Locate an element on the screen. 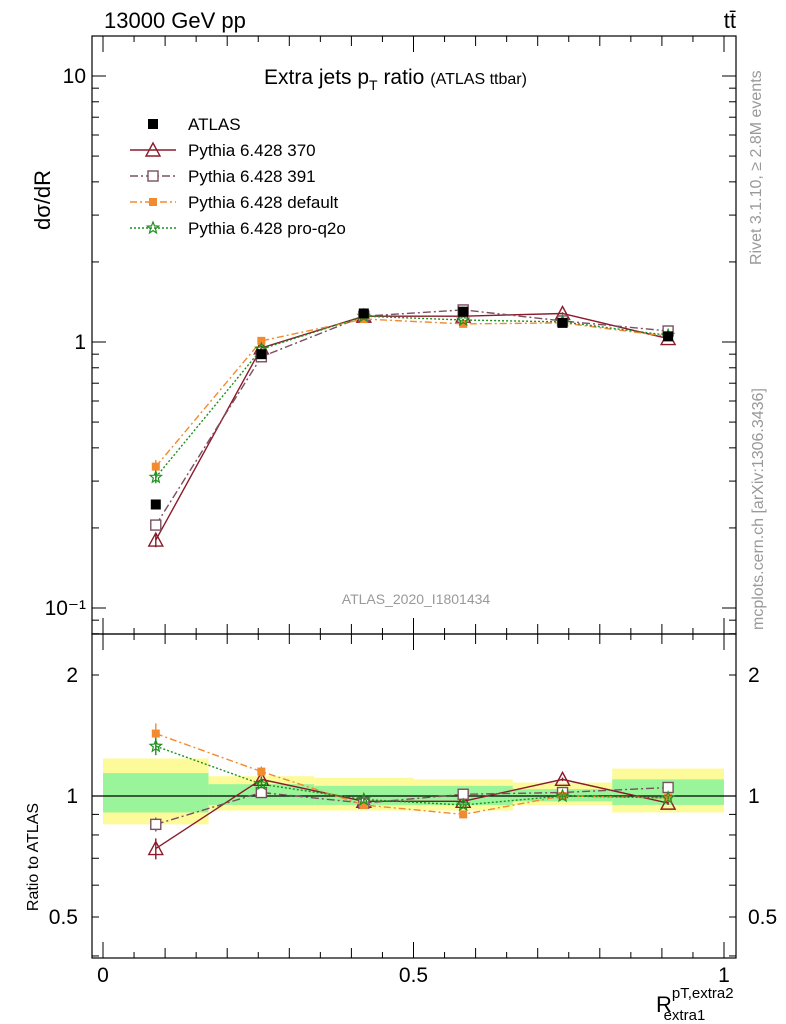 The image size is (786, 1024). header-energy: 13000 GeV pp is located at coordinates (175, 20).